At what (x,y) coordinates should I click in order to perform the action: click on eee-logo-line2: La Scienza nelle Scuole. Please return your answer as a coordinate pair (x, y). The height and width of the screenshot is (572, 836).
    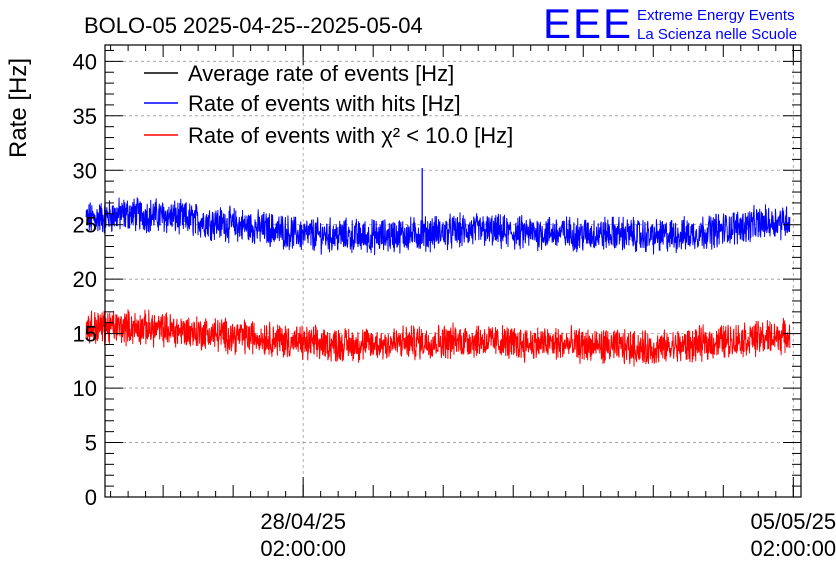
    Looking at the image, I should click on (717, 34).